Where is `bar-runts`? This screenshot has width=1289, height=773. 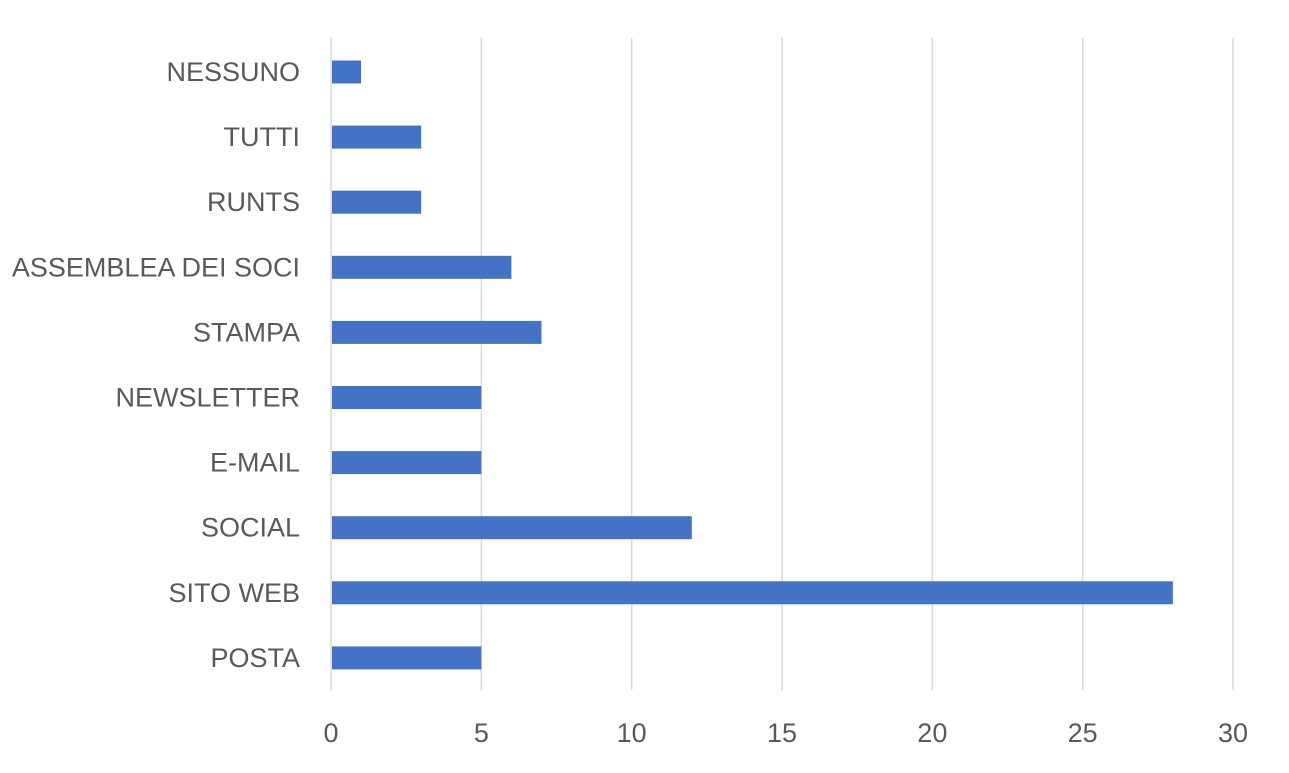
bar-runts is located at coordinates (377, 202).